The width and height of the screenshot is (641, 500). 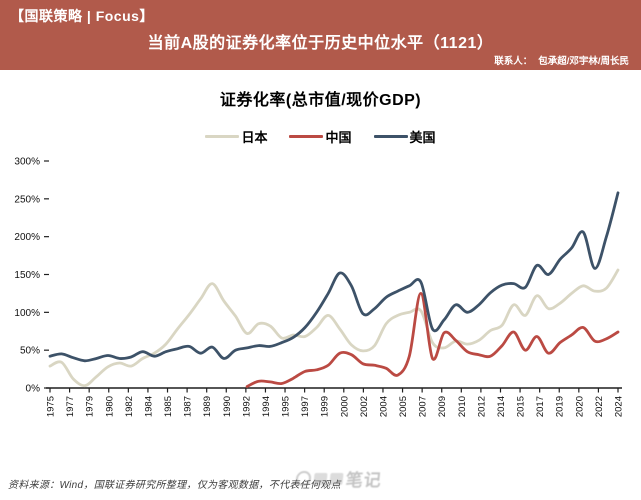 I want to click on x-tick-label: 1987, so click(x=188, y=406).